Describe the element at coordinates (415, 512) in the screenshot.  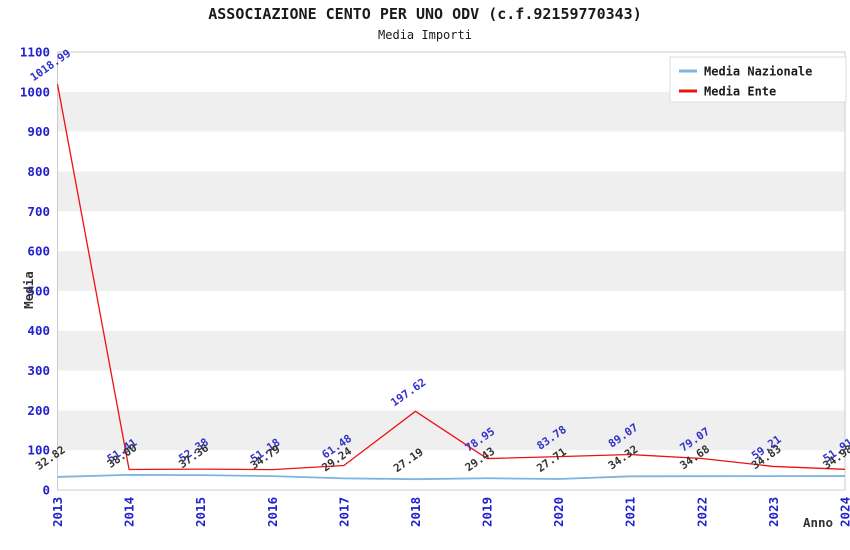
I see `x-tick-label: 2018` at that location.